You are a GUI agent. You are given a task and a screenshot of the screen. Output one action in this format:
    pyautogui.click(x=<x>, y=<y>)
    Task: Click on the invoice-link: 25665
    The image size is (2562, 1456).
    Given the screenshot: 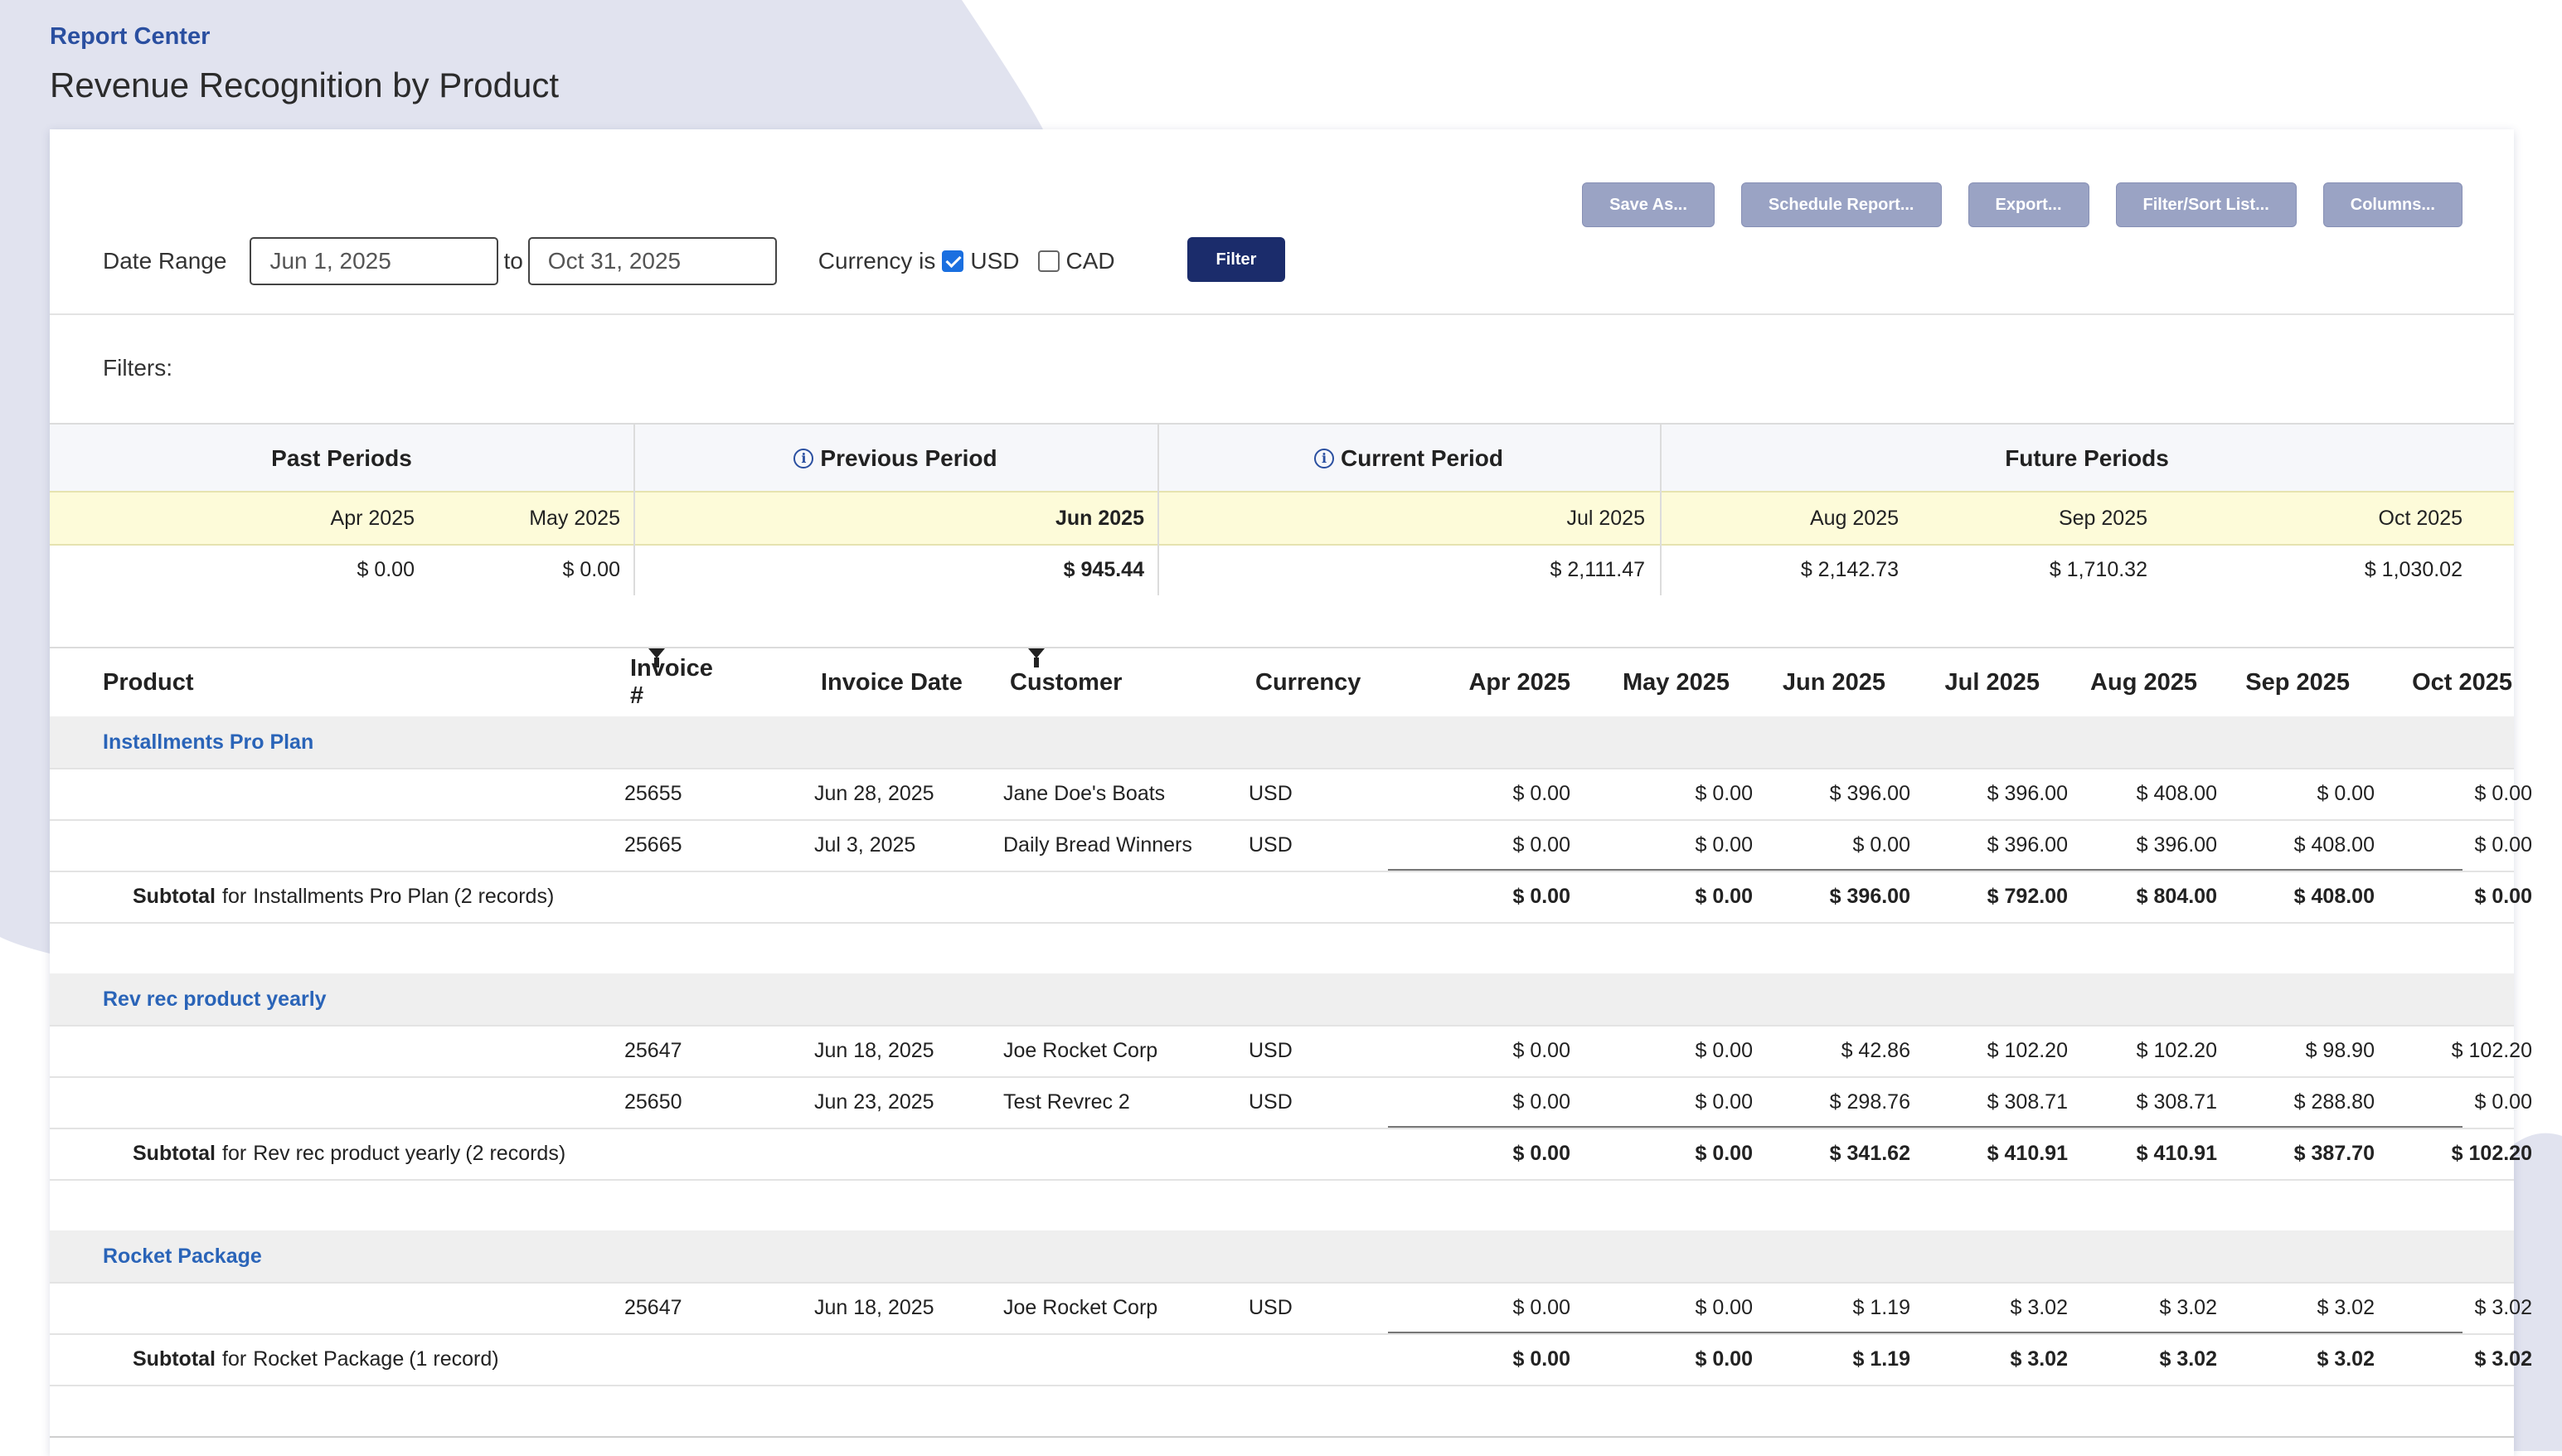 What is the action you would take?
    pyautogui.click(x=653, y=844)
    